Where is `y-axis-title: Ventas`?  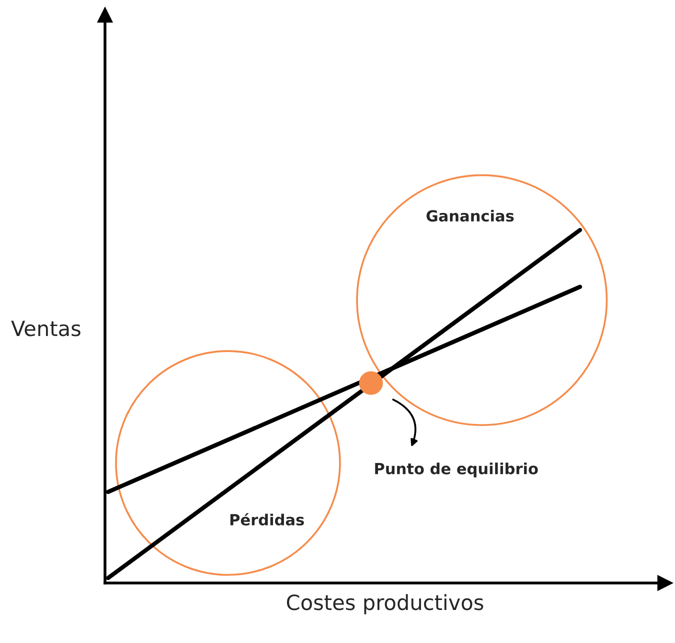
y-axis-title: Ventas is located at coordinates (45, 328).